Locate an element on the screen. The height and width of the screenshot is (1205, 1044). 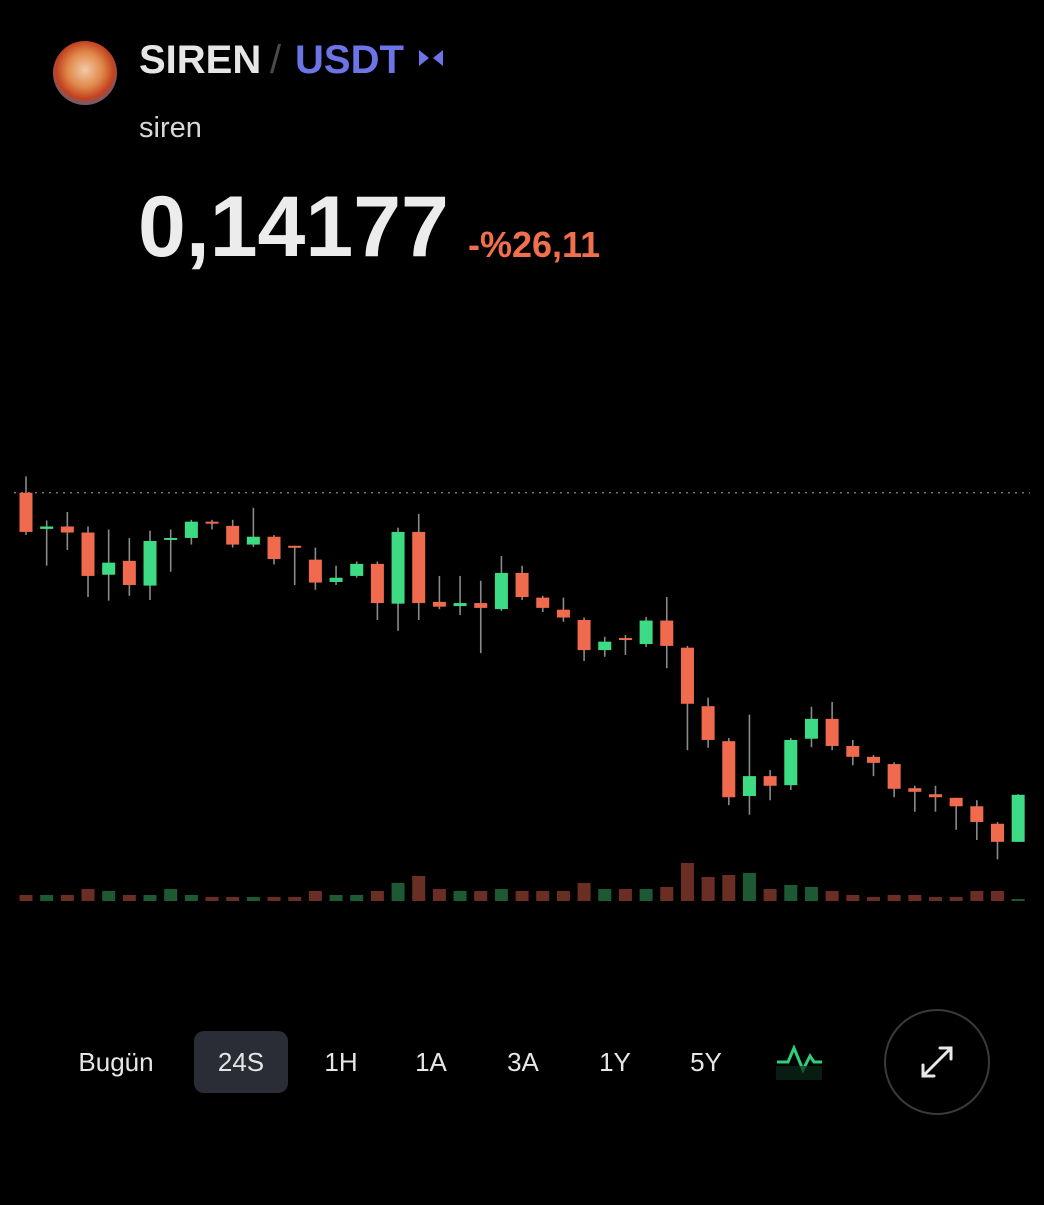
token-name: siren is located at coordinates (170, 128).